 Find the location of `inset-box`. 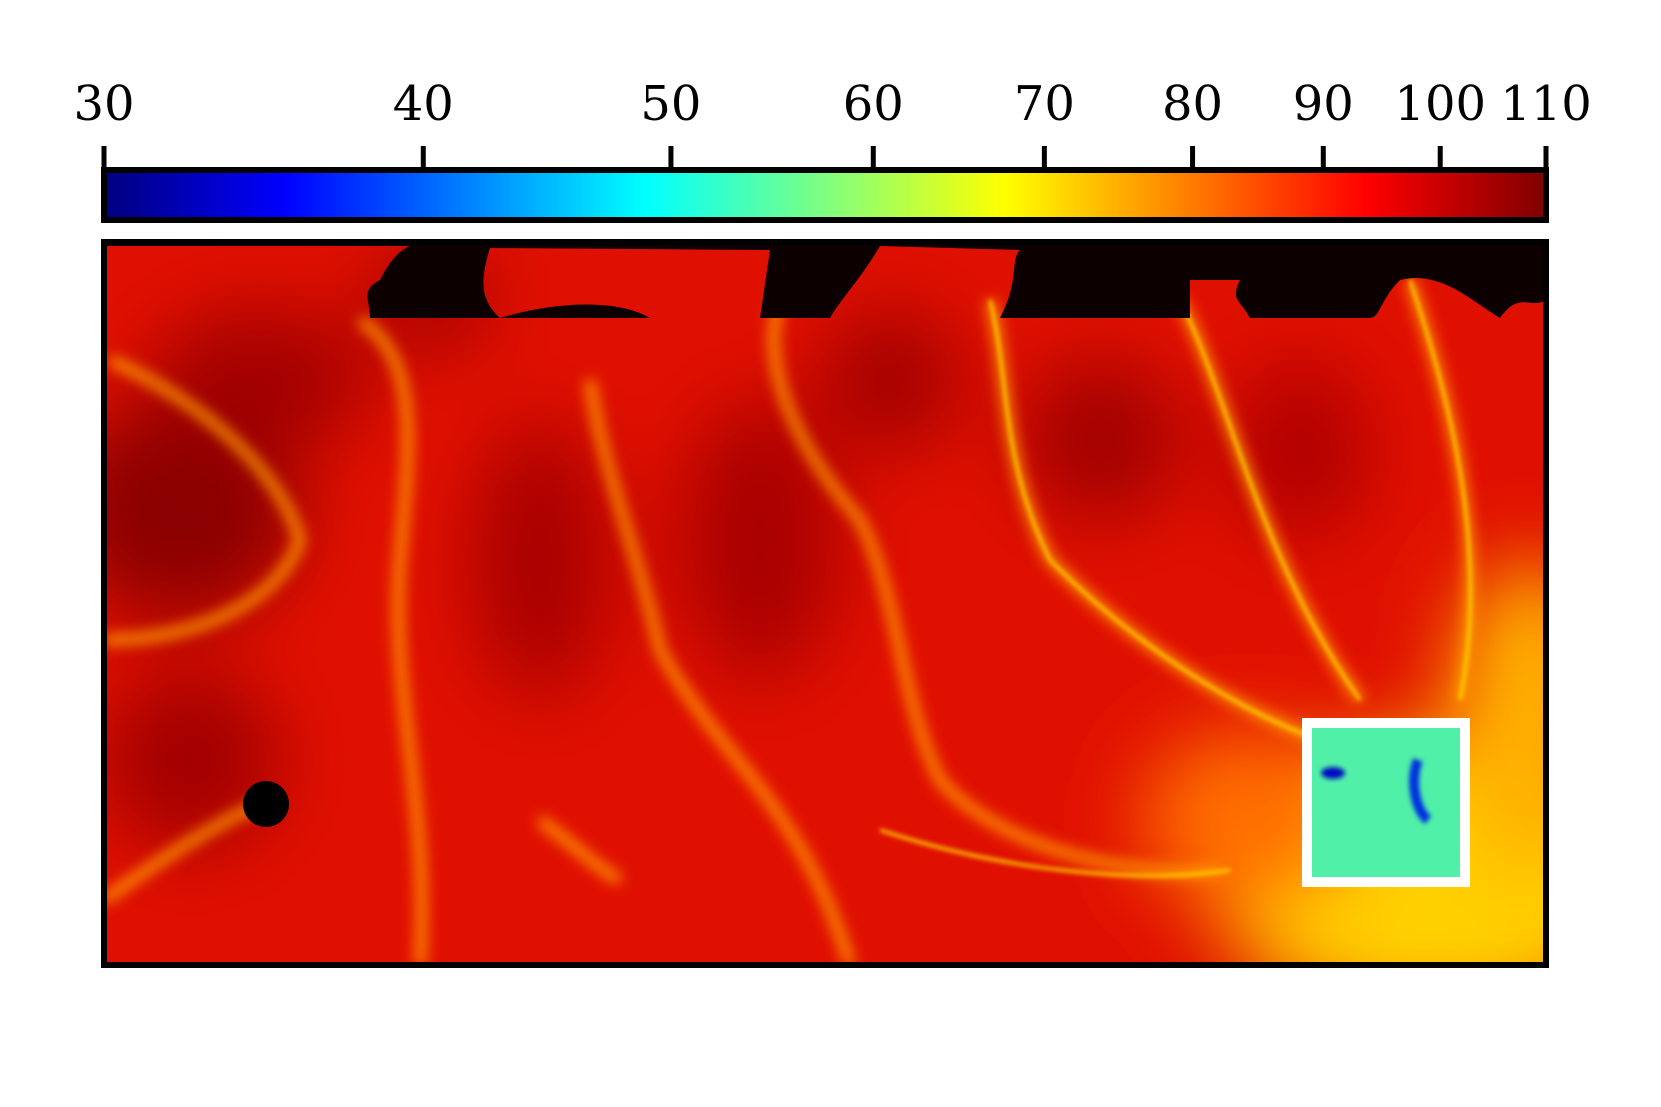

inset-box is located at coordinates (1386, 802).